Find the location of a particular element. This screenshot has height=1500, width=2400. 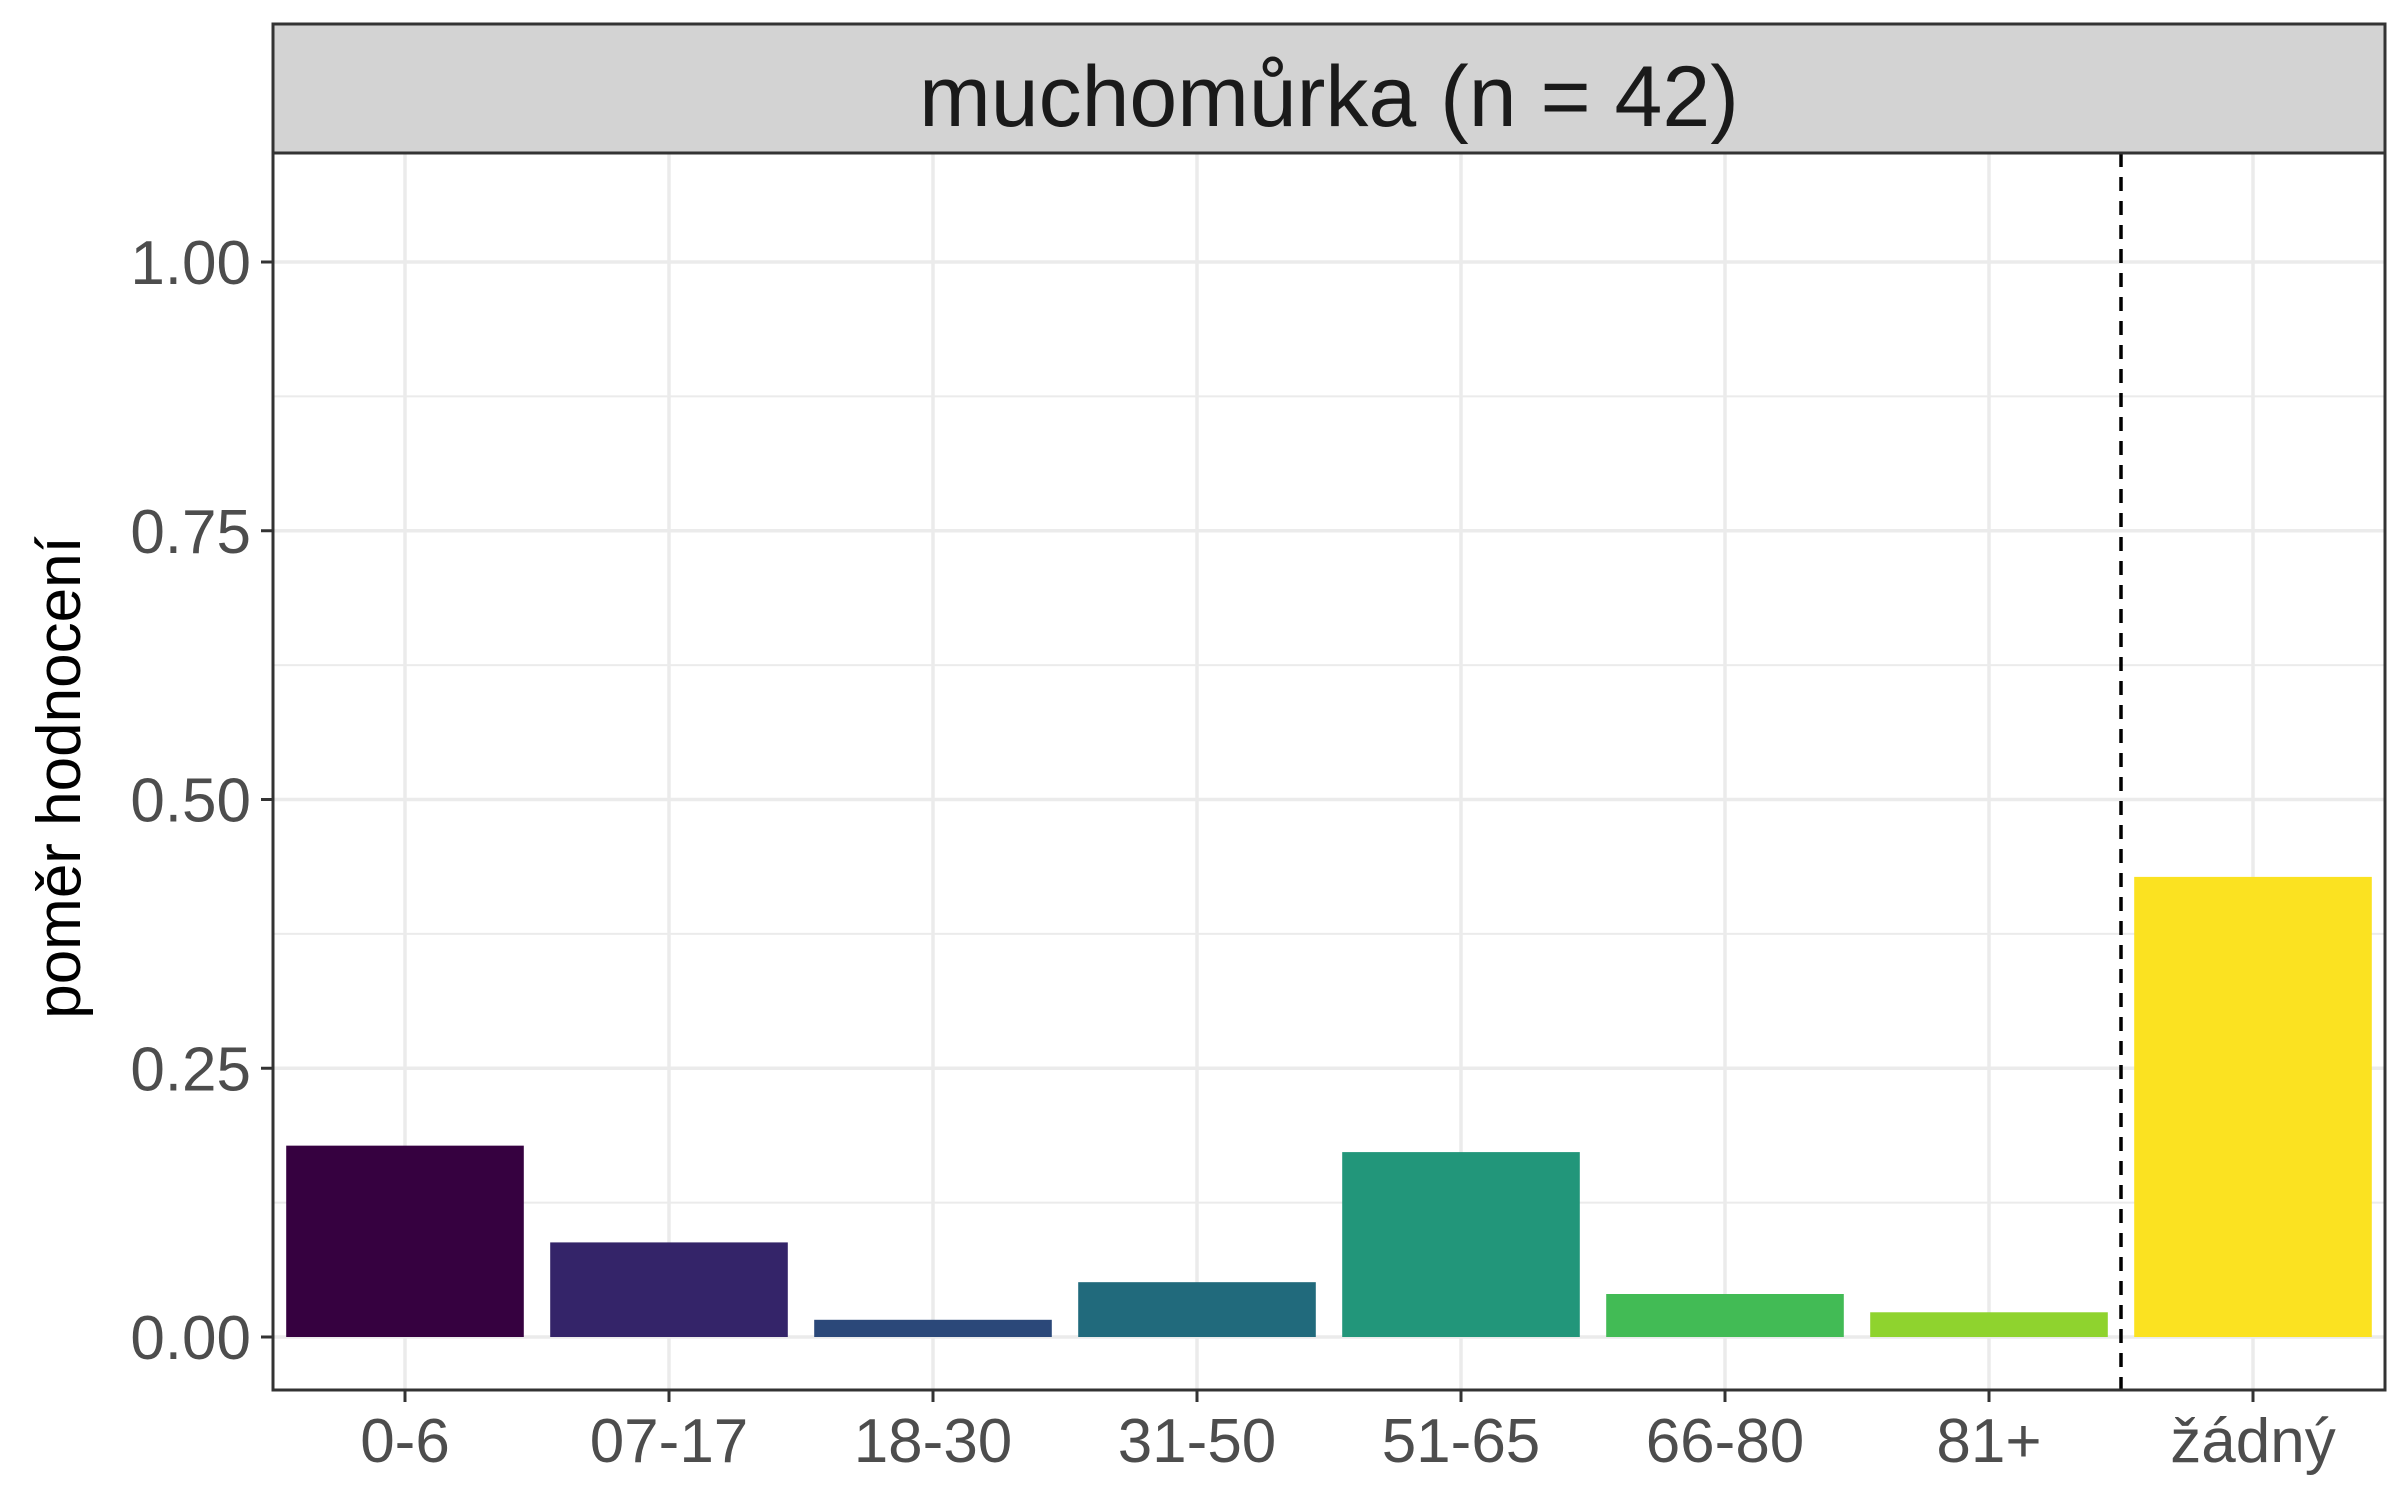

x-tick-label: 81+ is located at coordinates (1988, 1441).